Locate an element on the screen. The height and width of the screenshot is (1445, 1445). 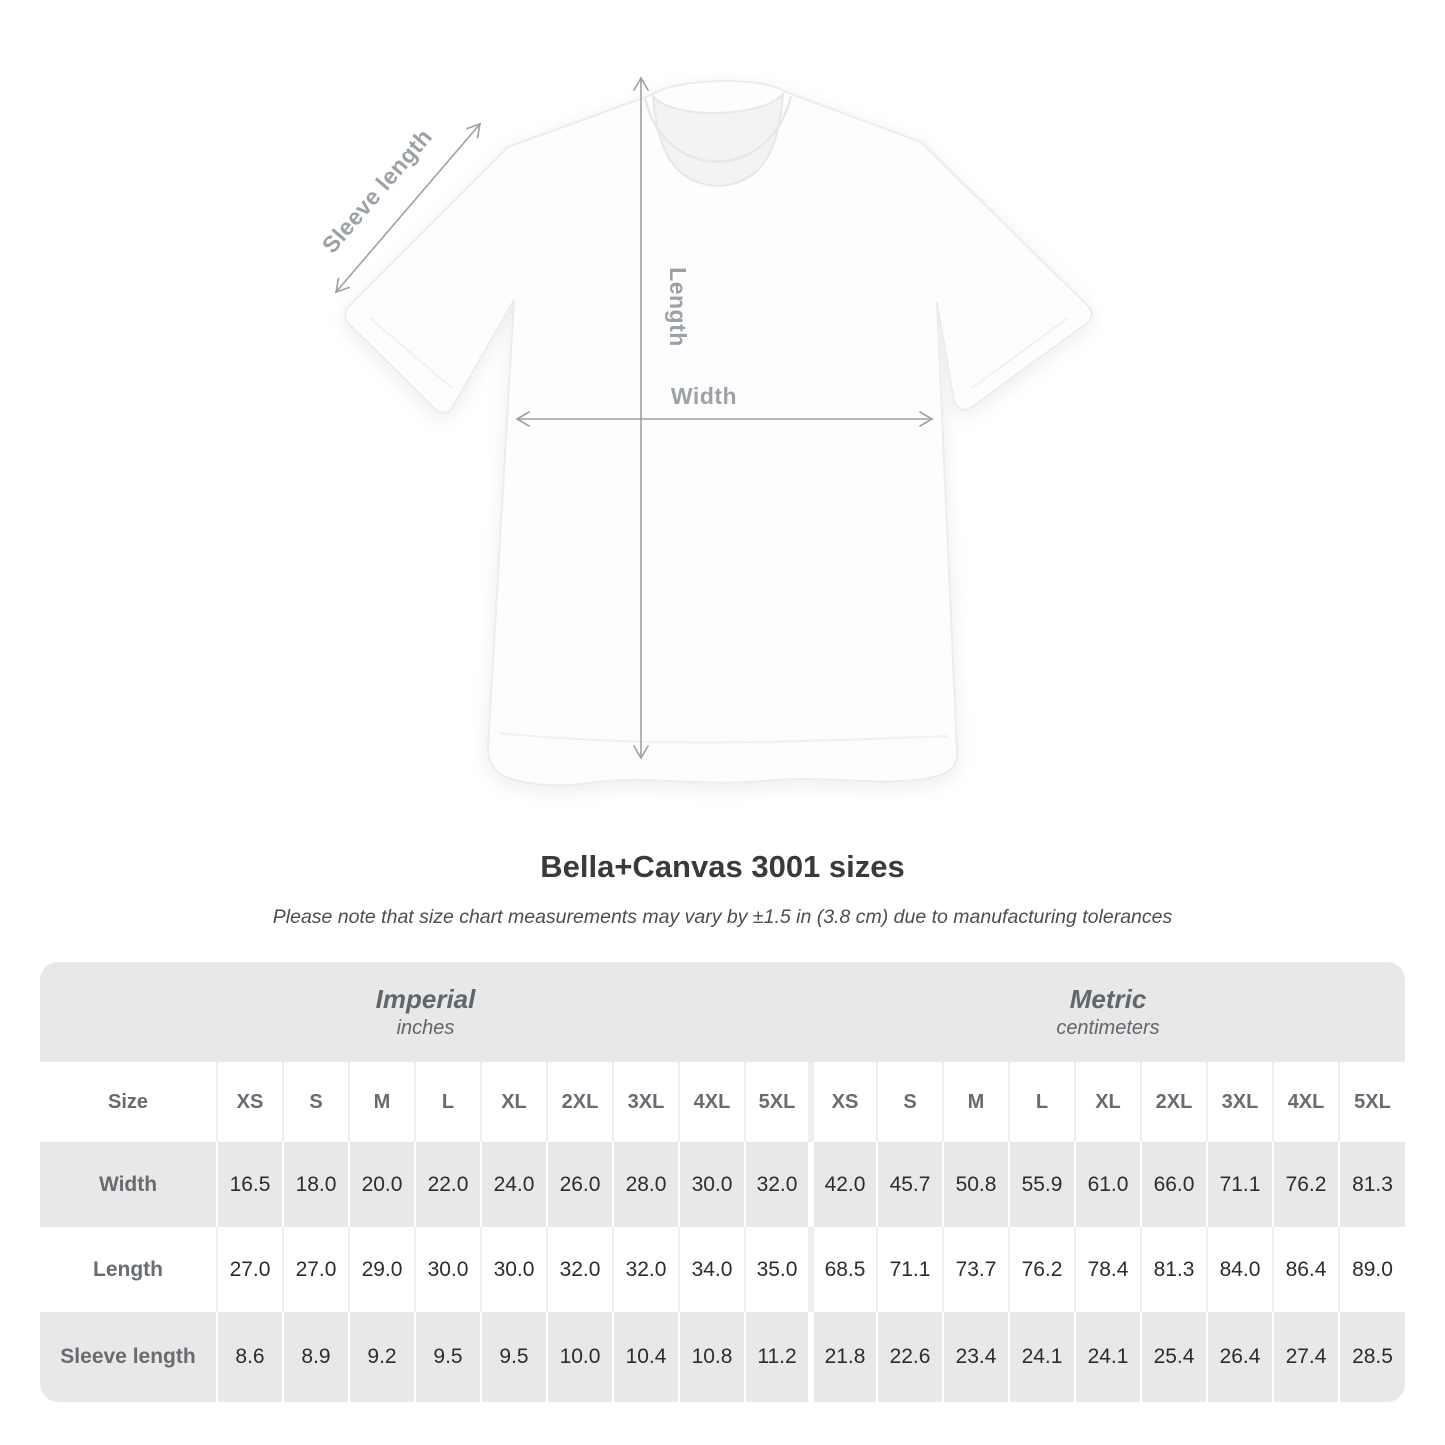
imperial-group-header: Imperial inches is located at coordinates (425, 1012).